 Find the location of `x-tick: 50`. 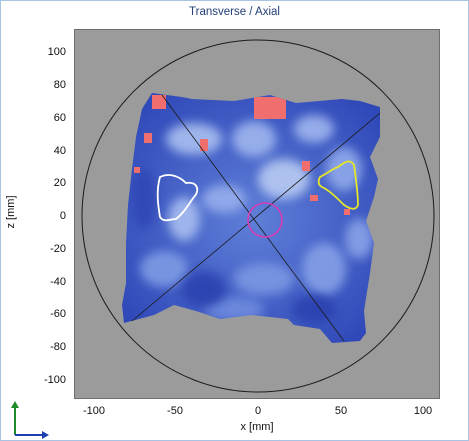

x-tick: 50 is located at coordinates (341, 411).